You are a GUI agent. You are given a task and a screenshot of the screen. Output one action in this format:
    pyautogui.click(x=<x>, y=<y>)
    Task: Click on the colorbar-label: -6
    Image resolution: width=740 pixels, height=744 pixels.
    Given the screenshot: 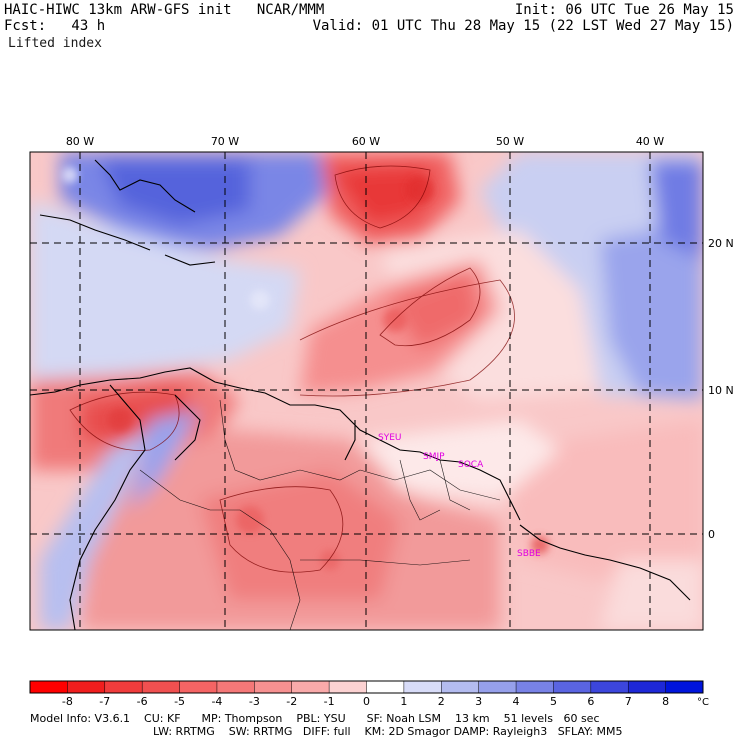 What is the action you would take?
    pyautogui.click(x=142, y=701)
    